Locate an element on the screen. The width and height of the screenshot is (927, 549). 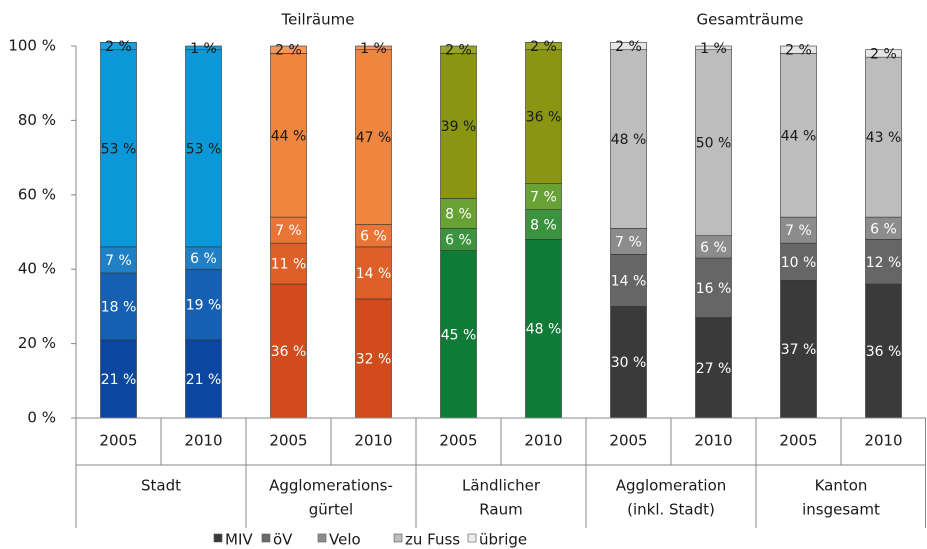
y-tick-label: 0 % is located at coordinates (41, 418).